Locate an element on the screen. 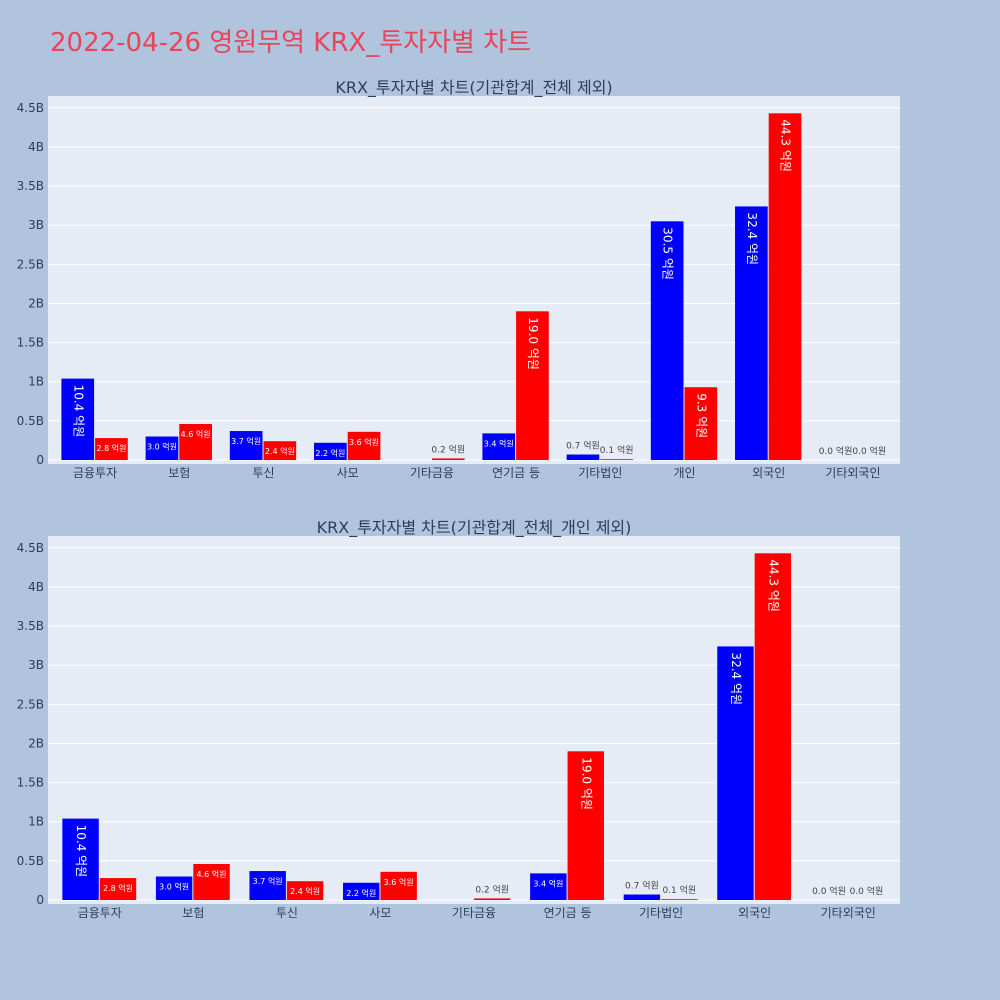  bar-value-label: 2.8 억원 is located at coordinates (118, 888).